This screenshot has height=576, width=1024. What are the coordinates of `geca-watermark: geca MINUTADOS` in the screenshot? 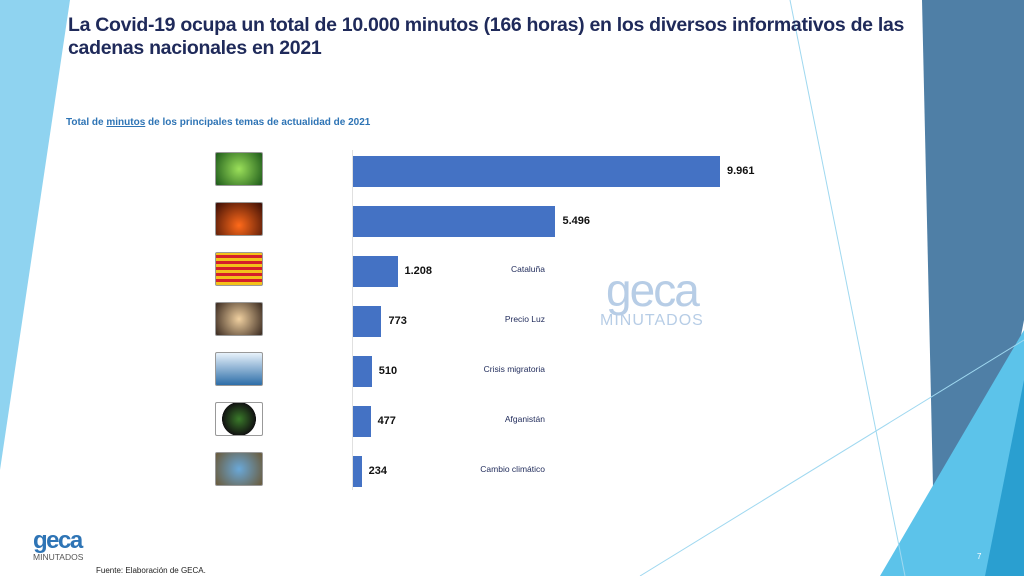 It's located at (652, 296).